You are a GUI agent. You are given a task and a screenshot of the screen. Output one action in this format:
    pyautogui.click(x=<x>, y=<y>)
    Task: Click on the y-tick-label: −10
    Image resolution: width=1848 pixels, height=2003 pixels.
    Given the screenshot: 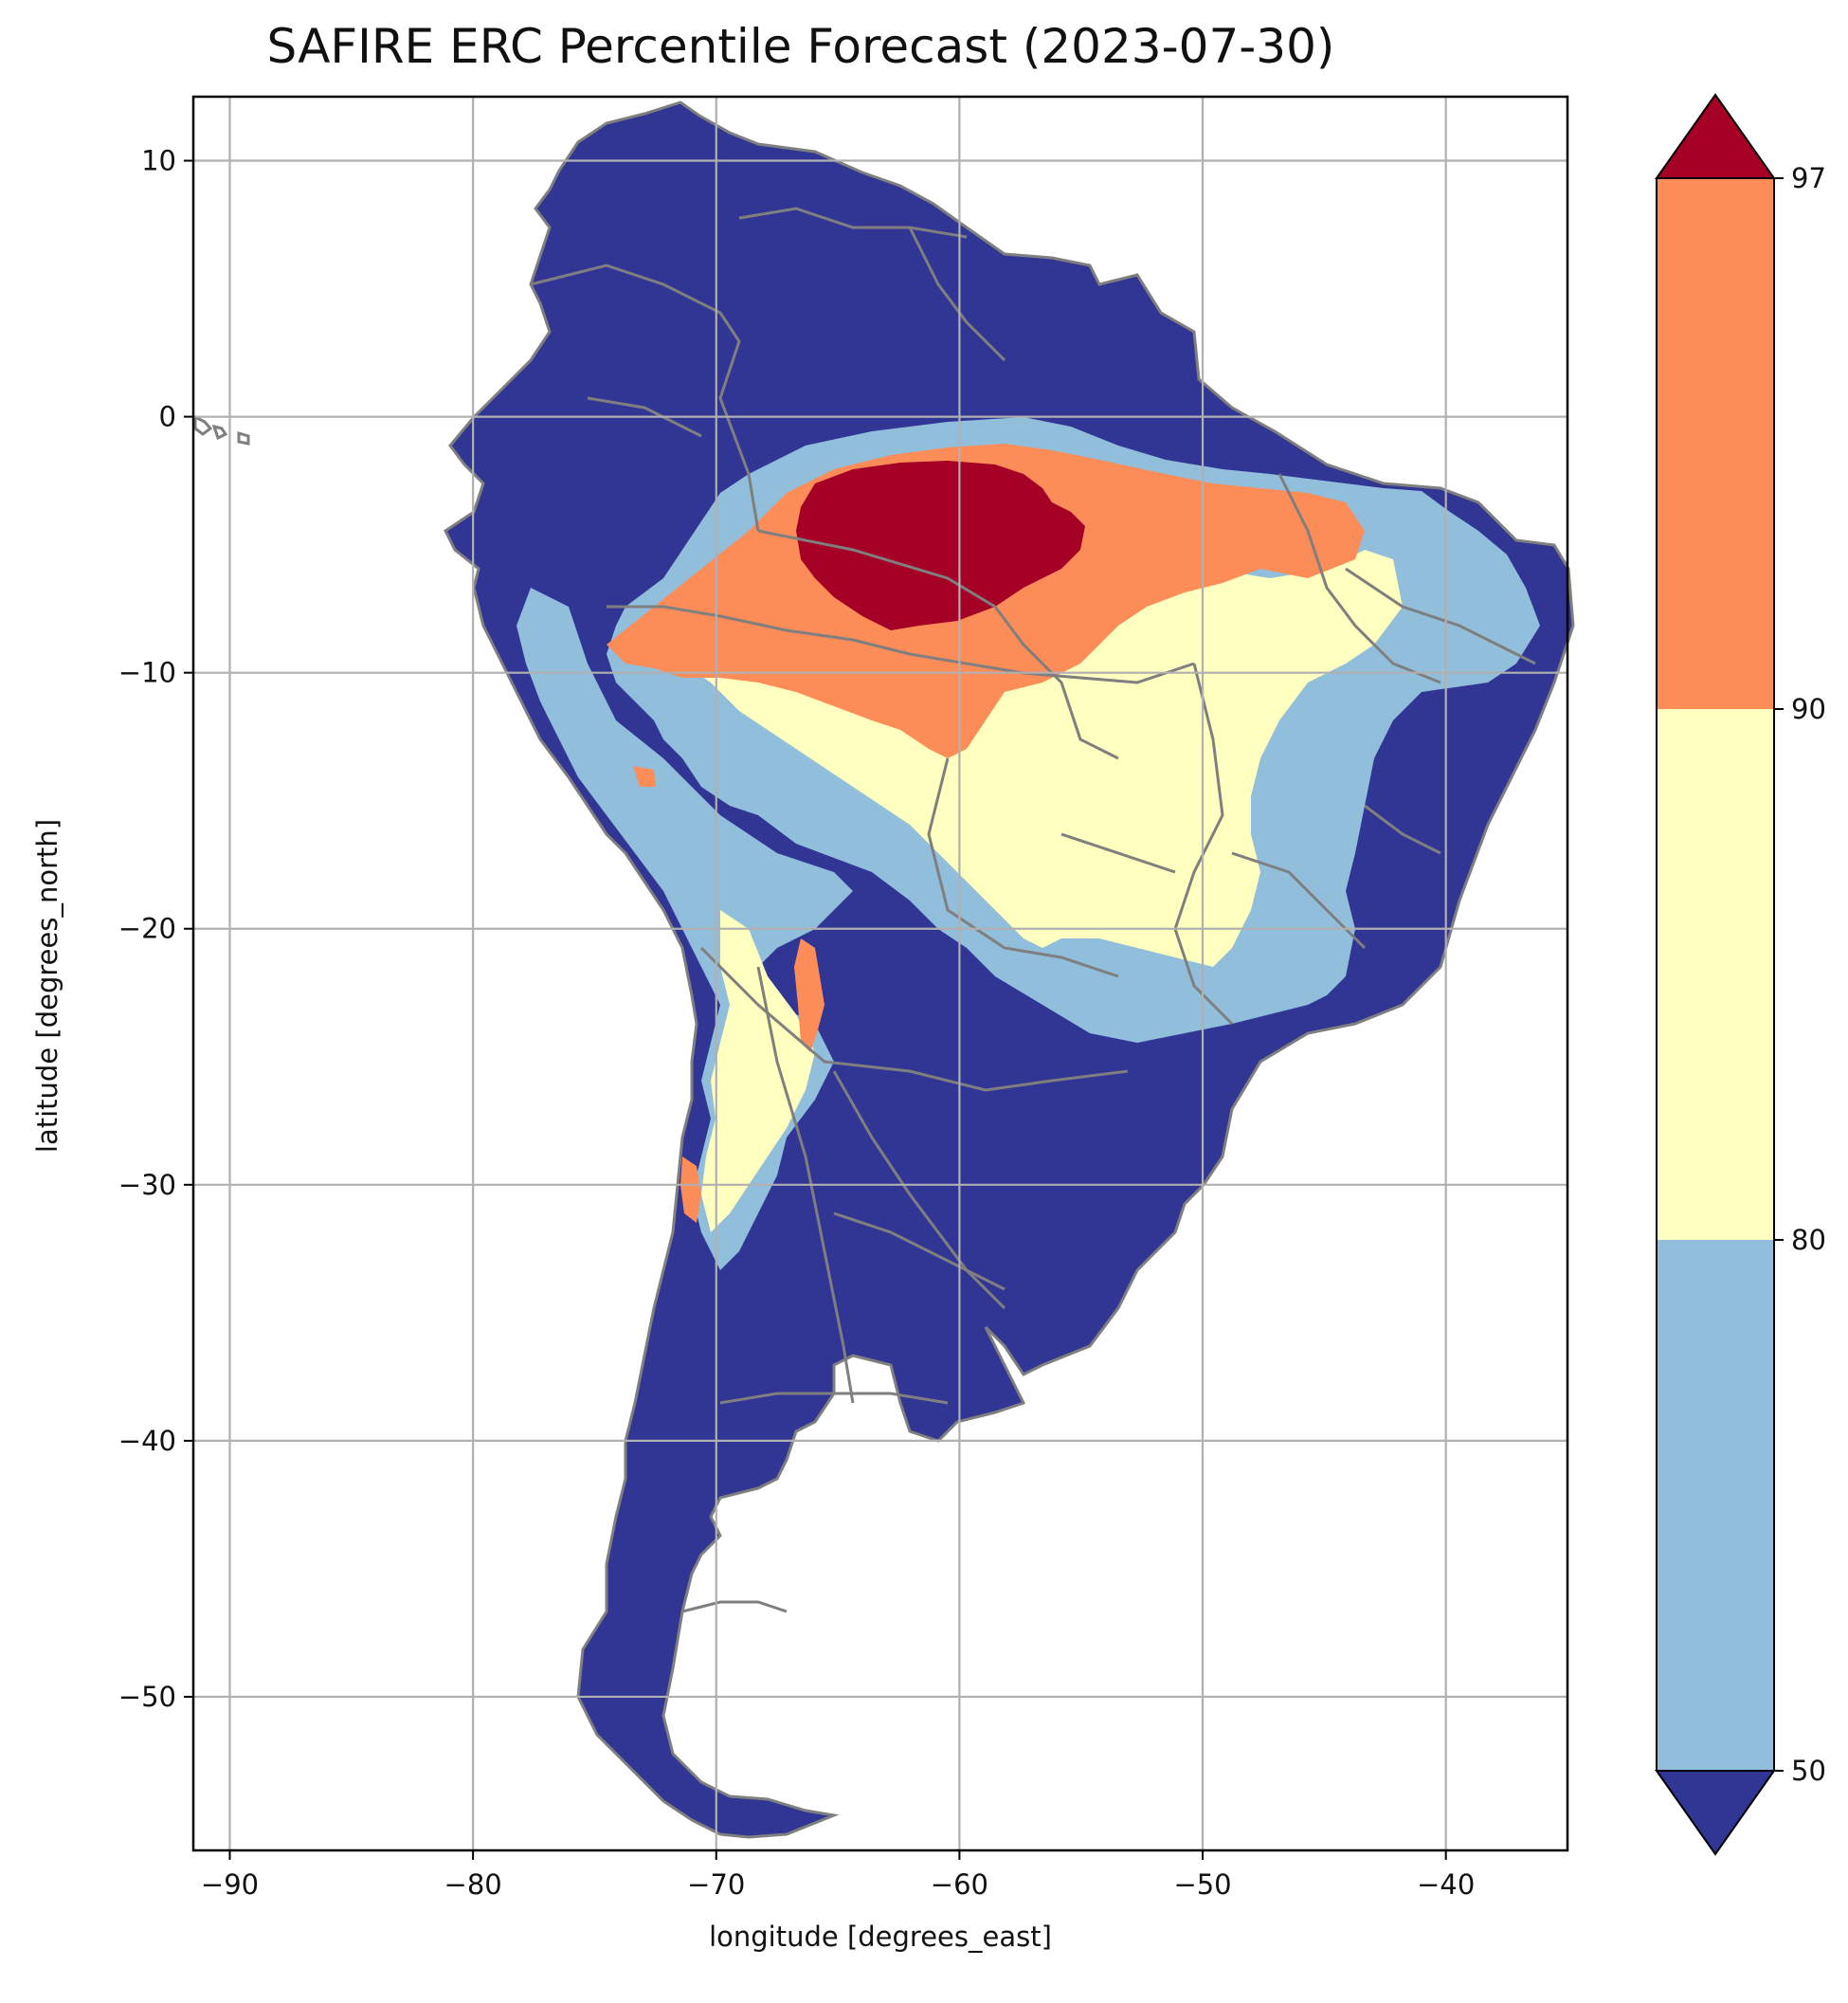 What is the action you would take?
    pyautogui.click(x=147, y=673)
    